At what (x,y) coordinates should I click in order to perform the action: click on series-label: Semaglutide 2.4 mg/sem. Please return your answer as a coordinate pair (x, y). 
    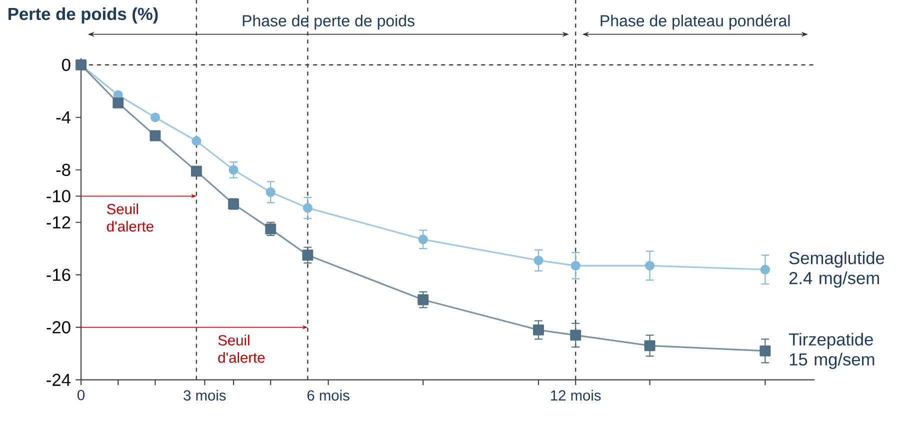
    Looking at the image, I should click on (836, 270).